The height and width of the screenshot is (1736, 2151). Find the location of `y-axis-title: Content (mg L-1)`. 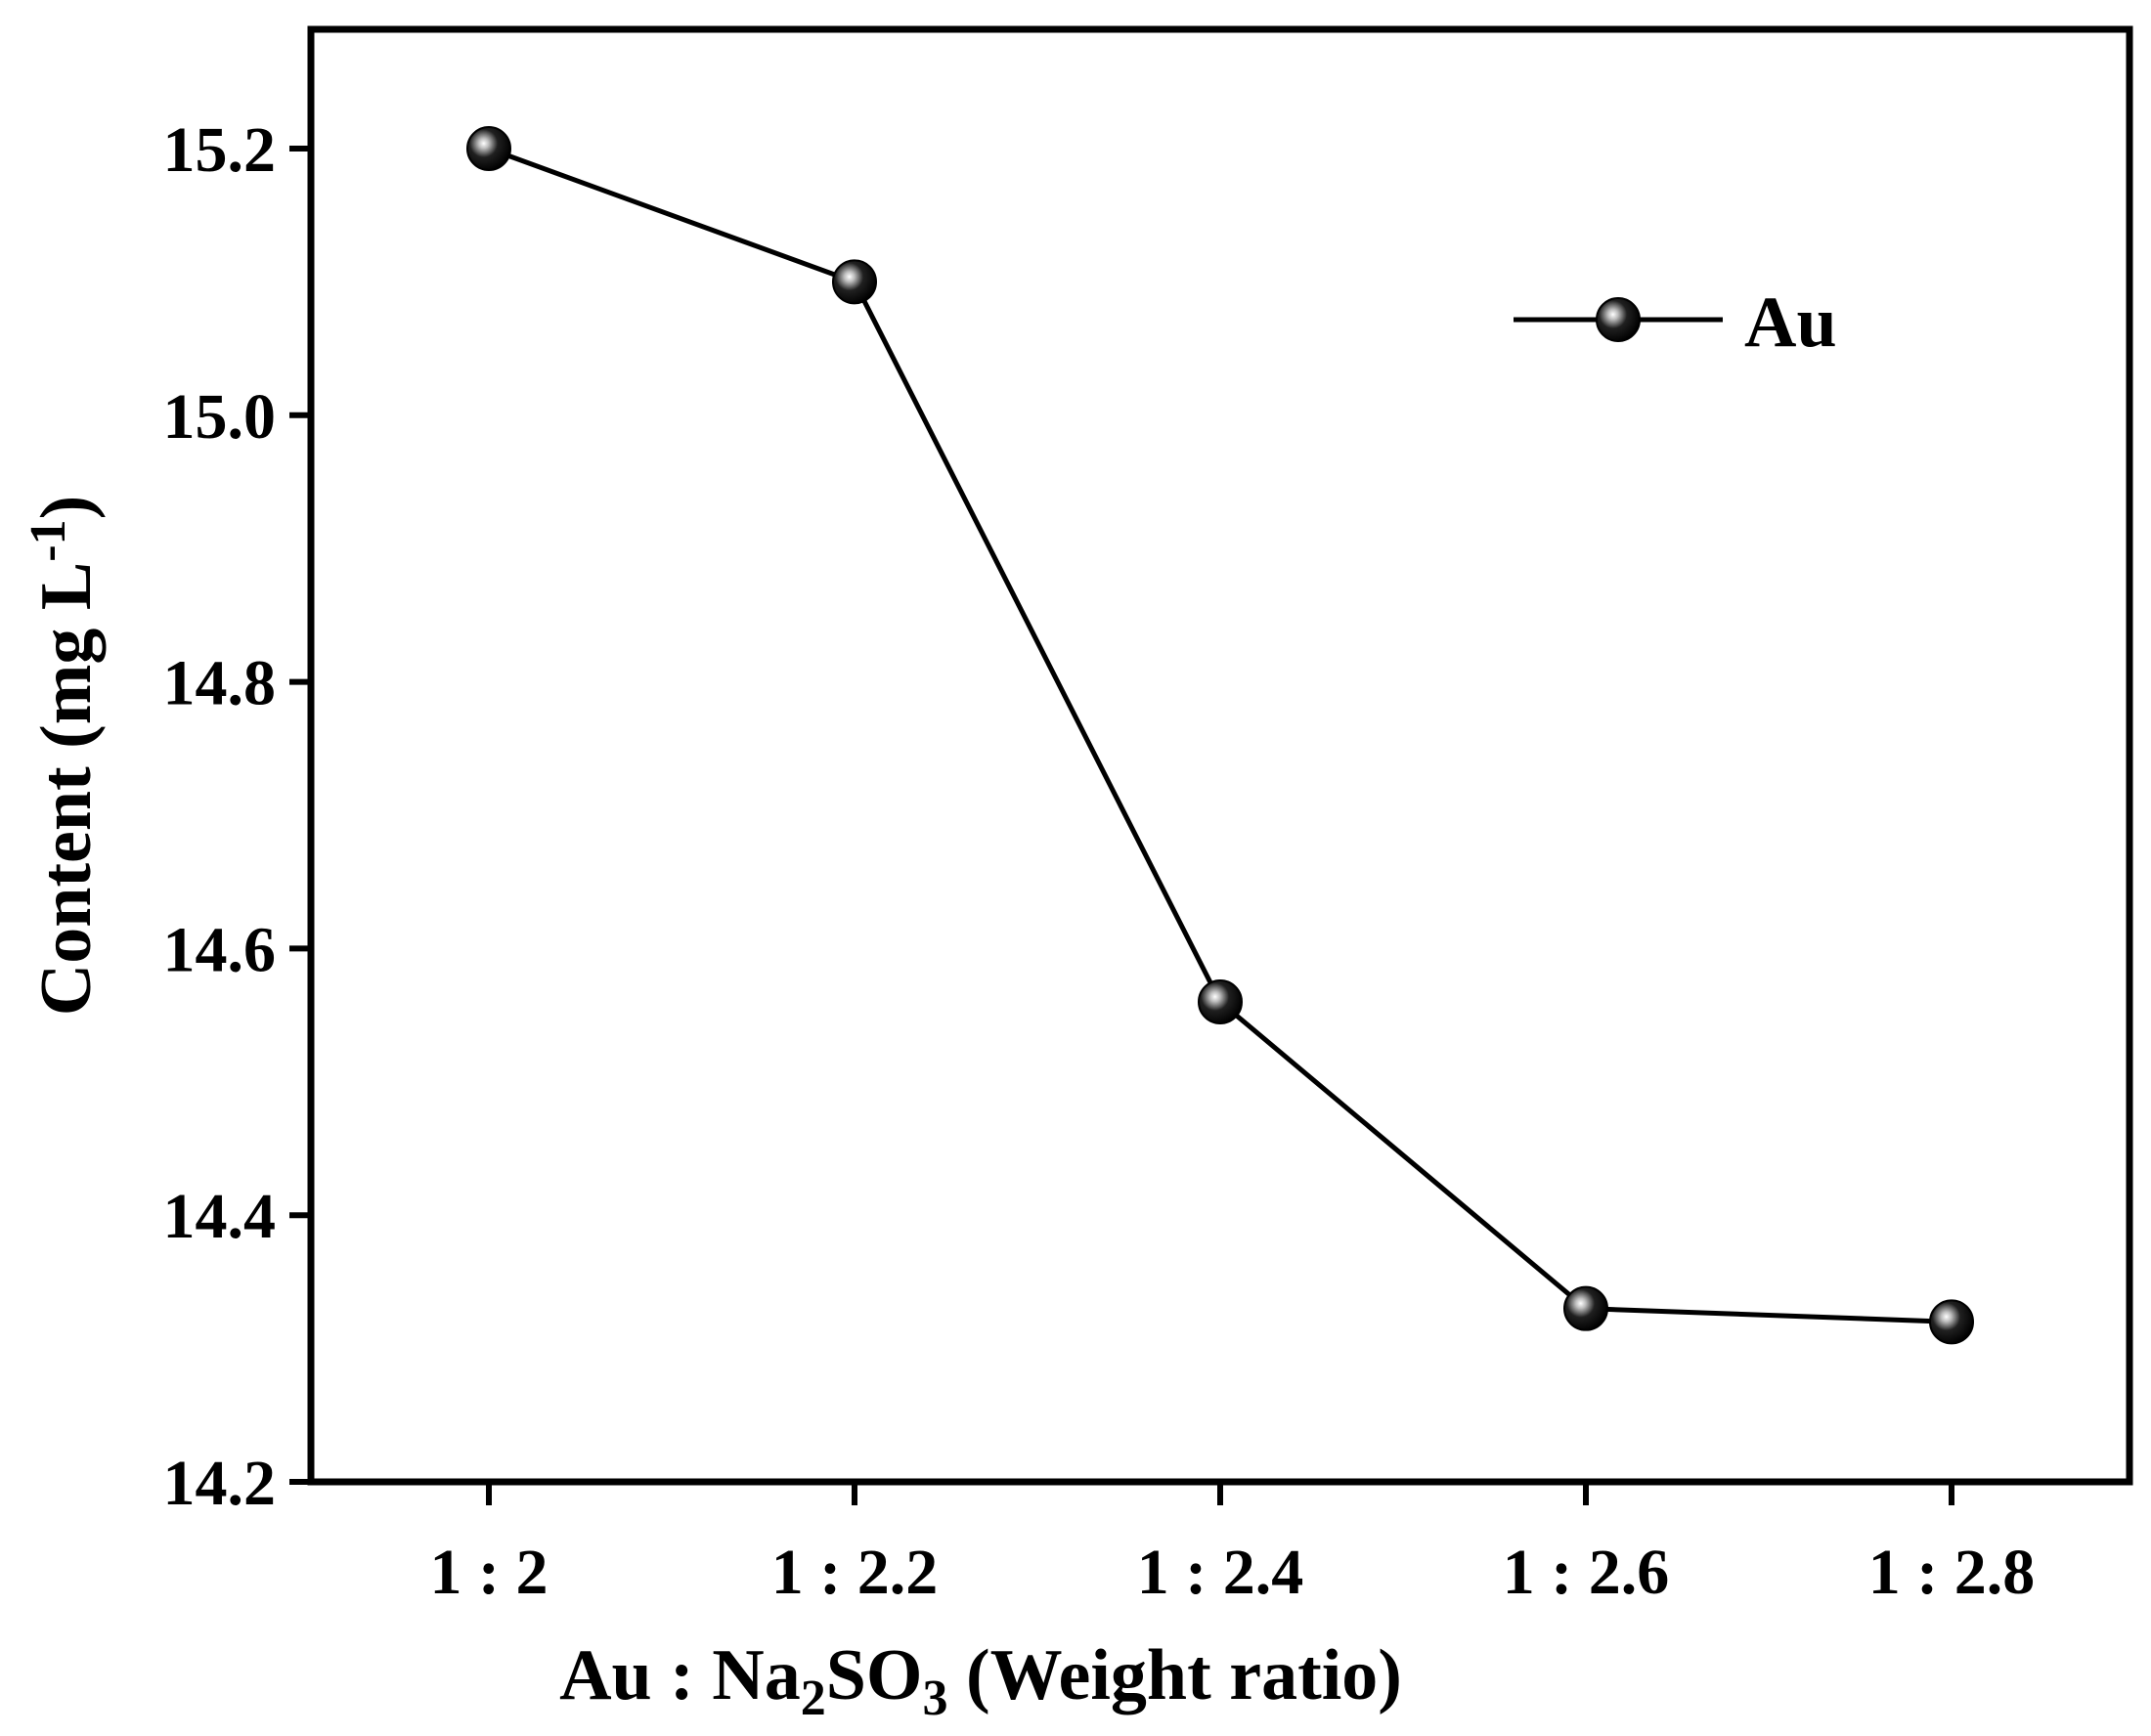

y-axis-title: Content (mg L-1) is located at coordinates (64, 756).